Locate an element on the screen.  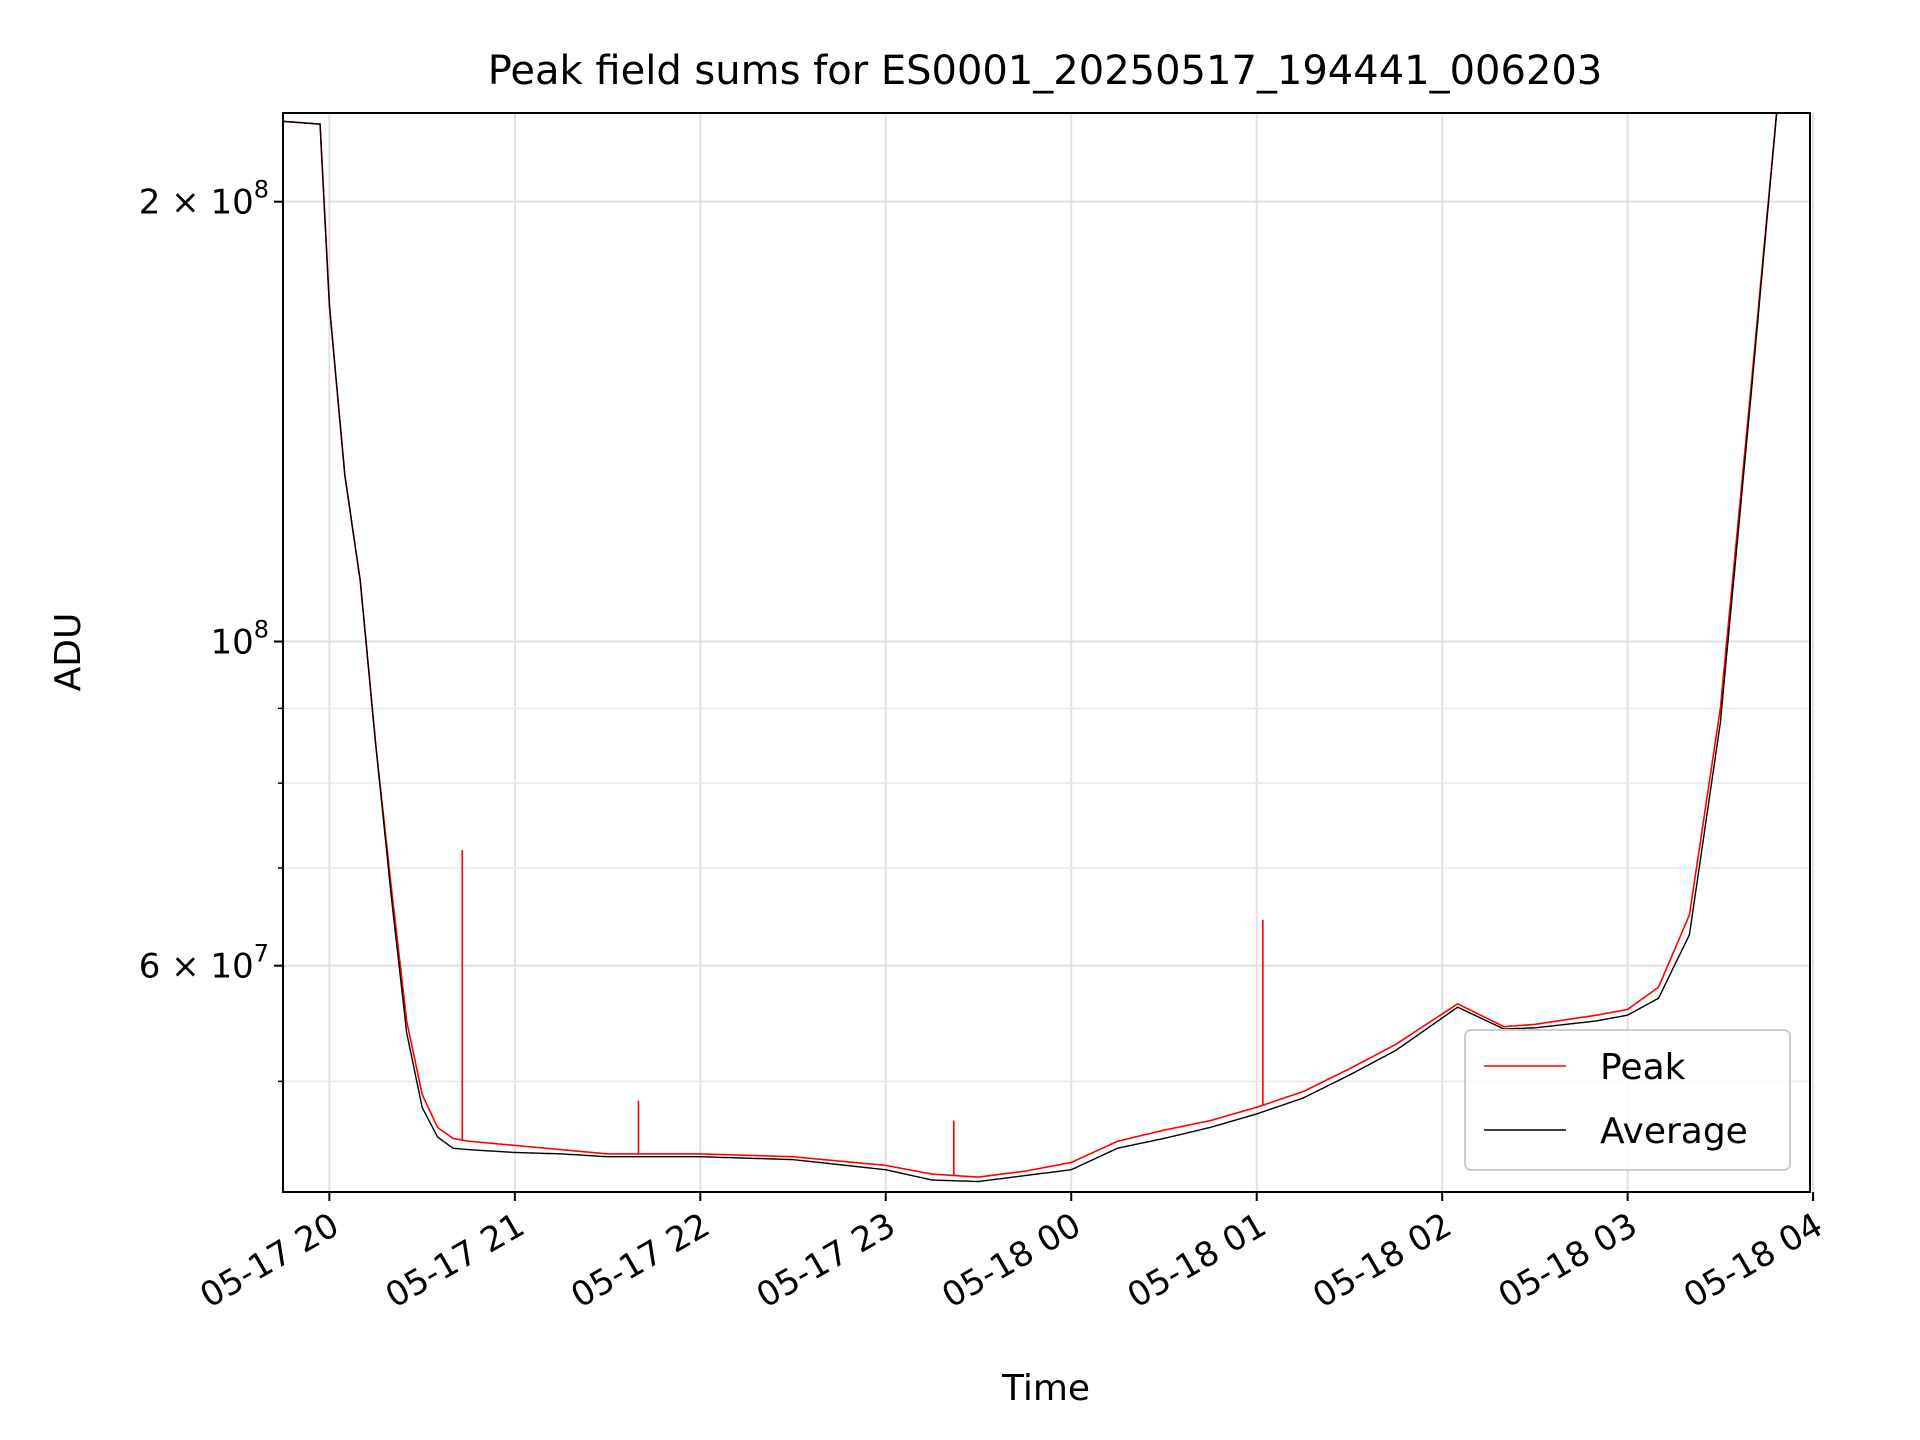
y-axis-label: ADU is located at coordinates (68, 652).